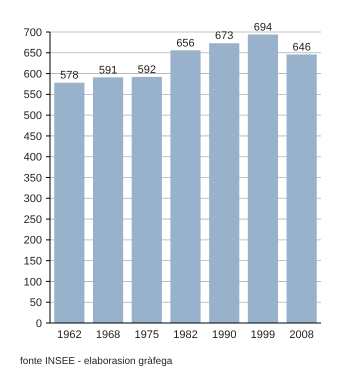 The image size is (350, 373). I want to click on x-tick-label: 1990, so click(224, 335).